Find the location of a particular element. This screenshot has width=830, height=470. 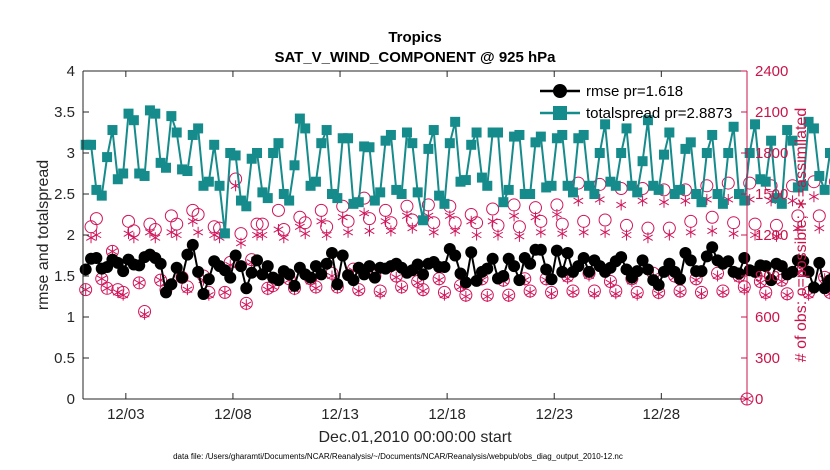

y-tick-label-right: 1800 is located at coordinates (771, 153).